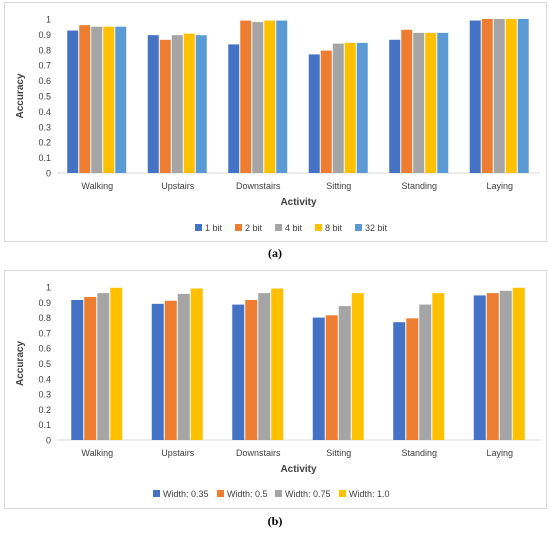 Image resolution: width=550 pixels, height=533 pixels. Describe the element at coordinates (178, 186) in the screenshot. I see `chart-a-x-tick-label: Upstairs` at that location.